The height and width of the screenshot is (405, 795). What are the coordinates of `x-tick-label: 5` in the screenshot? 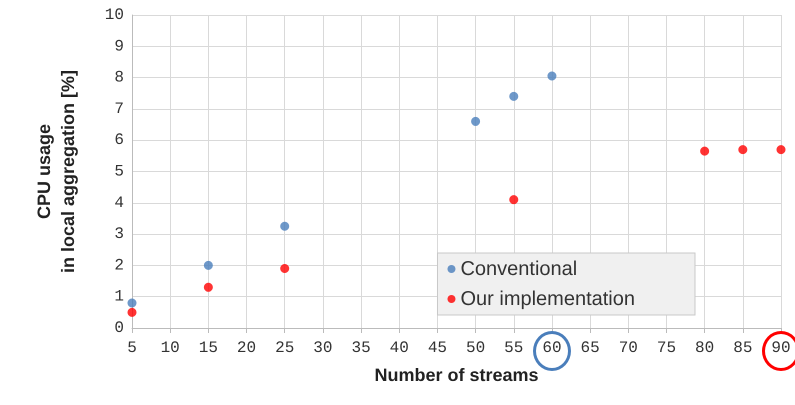 It's located at (132, 348).